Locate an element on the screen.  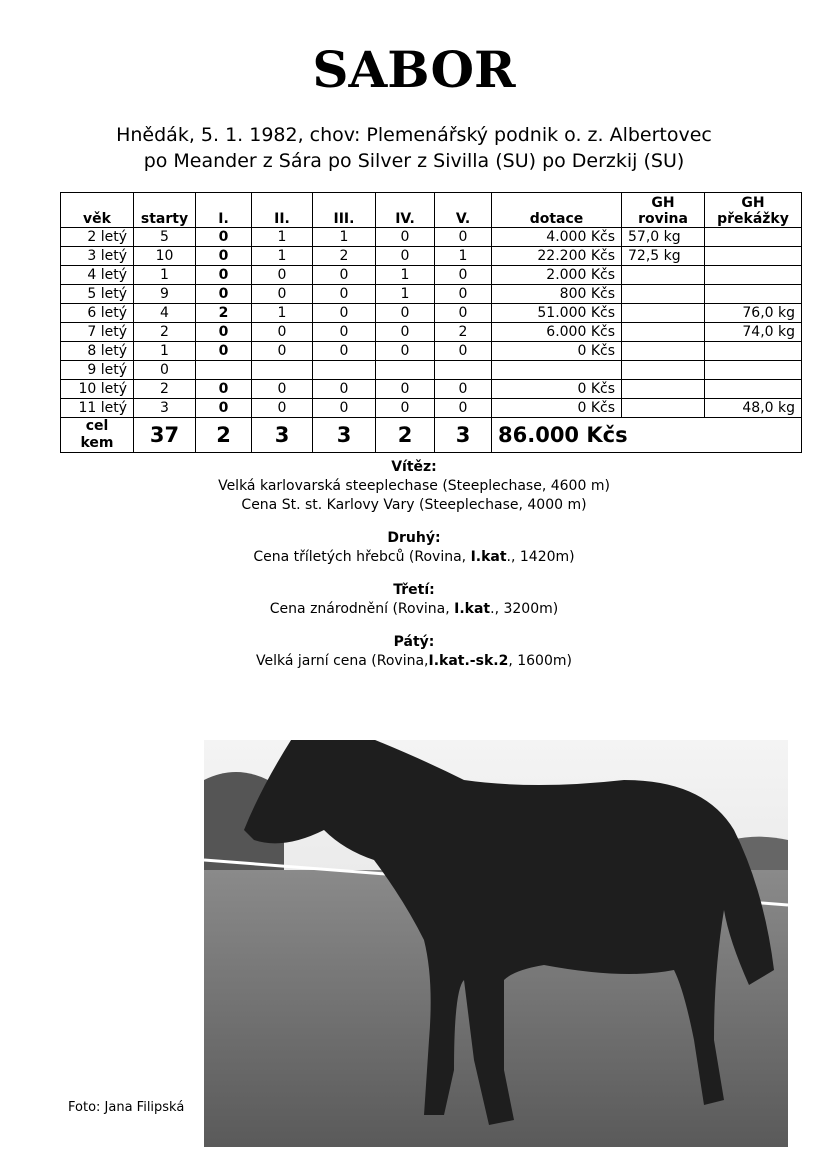
table-row: 3 letý 10 0 1 2 0 1 22.200 Kčs 72,5 kg is located at coordinates (431, 256).